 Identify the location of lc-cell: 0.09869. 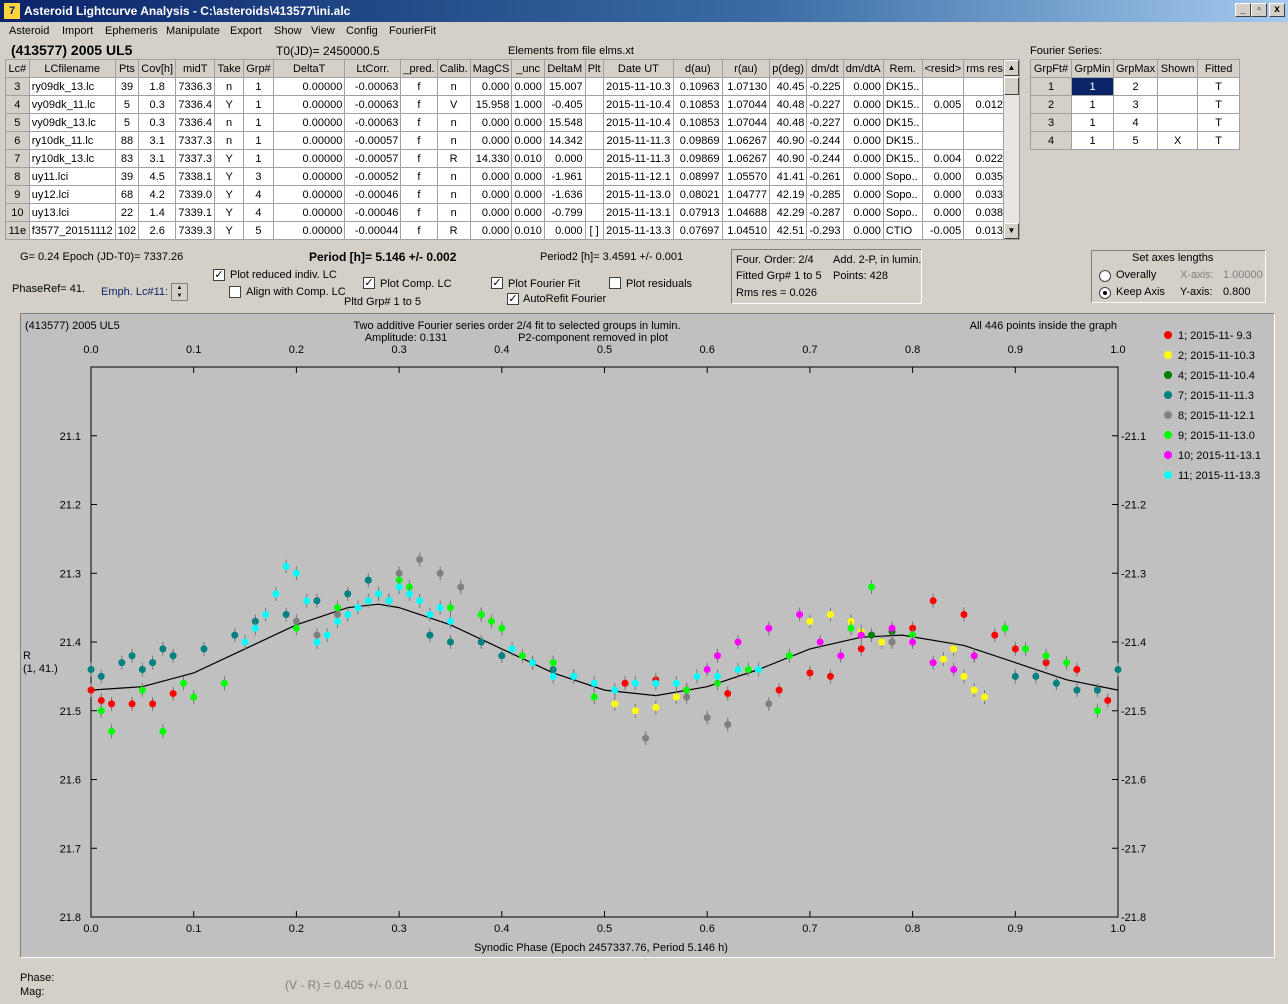
(698, 159).